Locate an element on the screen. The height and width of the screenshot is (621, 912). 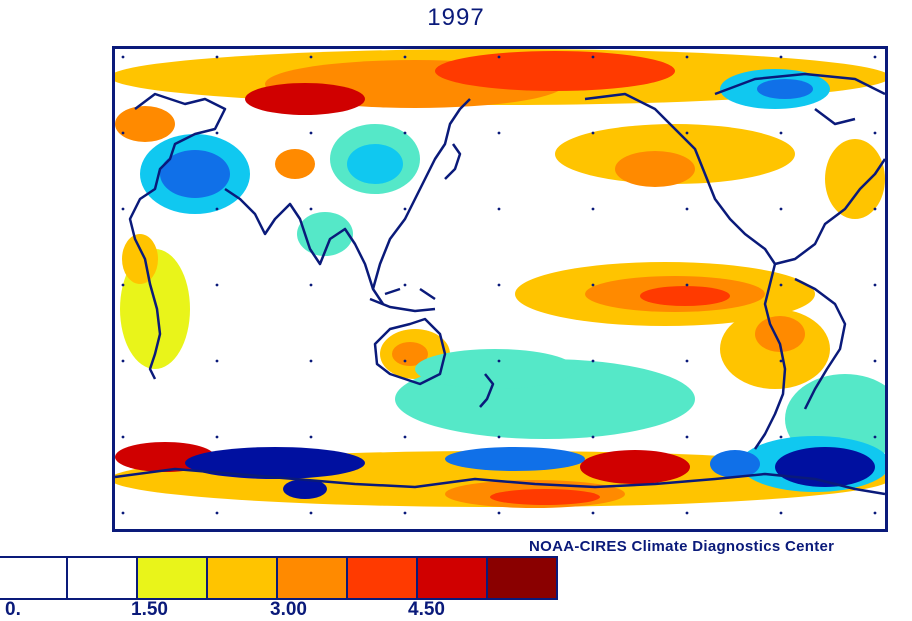
colorbar is located at coordinates (279, 578).